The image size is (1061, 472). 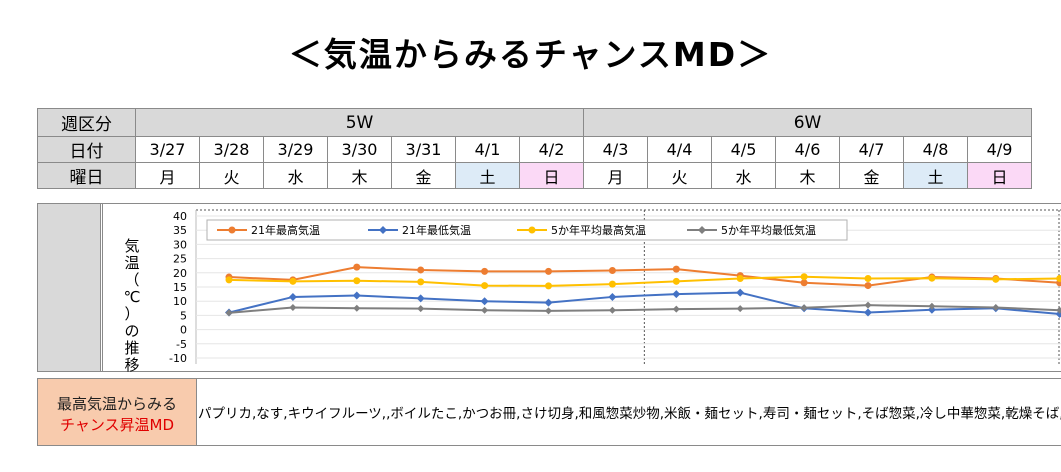 What do you see at coordinates (180, 230) in the screenshot?
I see `y-tick-label: 35` at bounding box center [180, 230].